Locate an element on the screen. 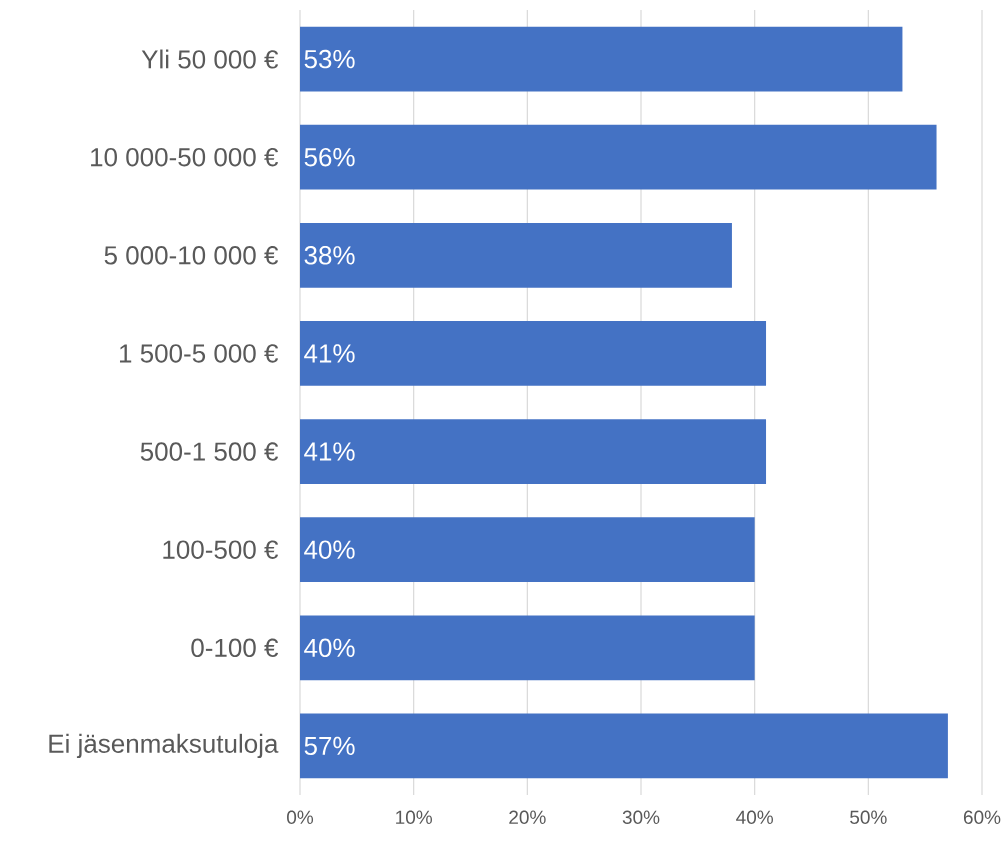 The width and height of the screenshot is (1008, 852). y-tick-label: 10 000-50 000 € is located at coordinates (185, 157).